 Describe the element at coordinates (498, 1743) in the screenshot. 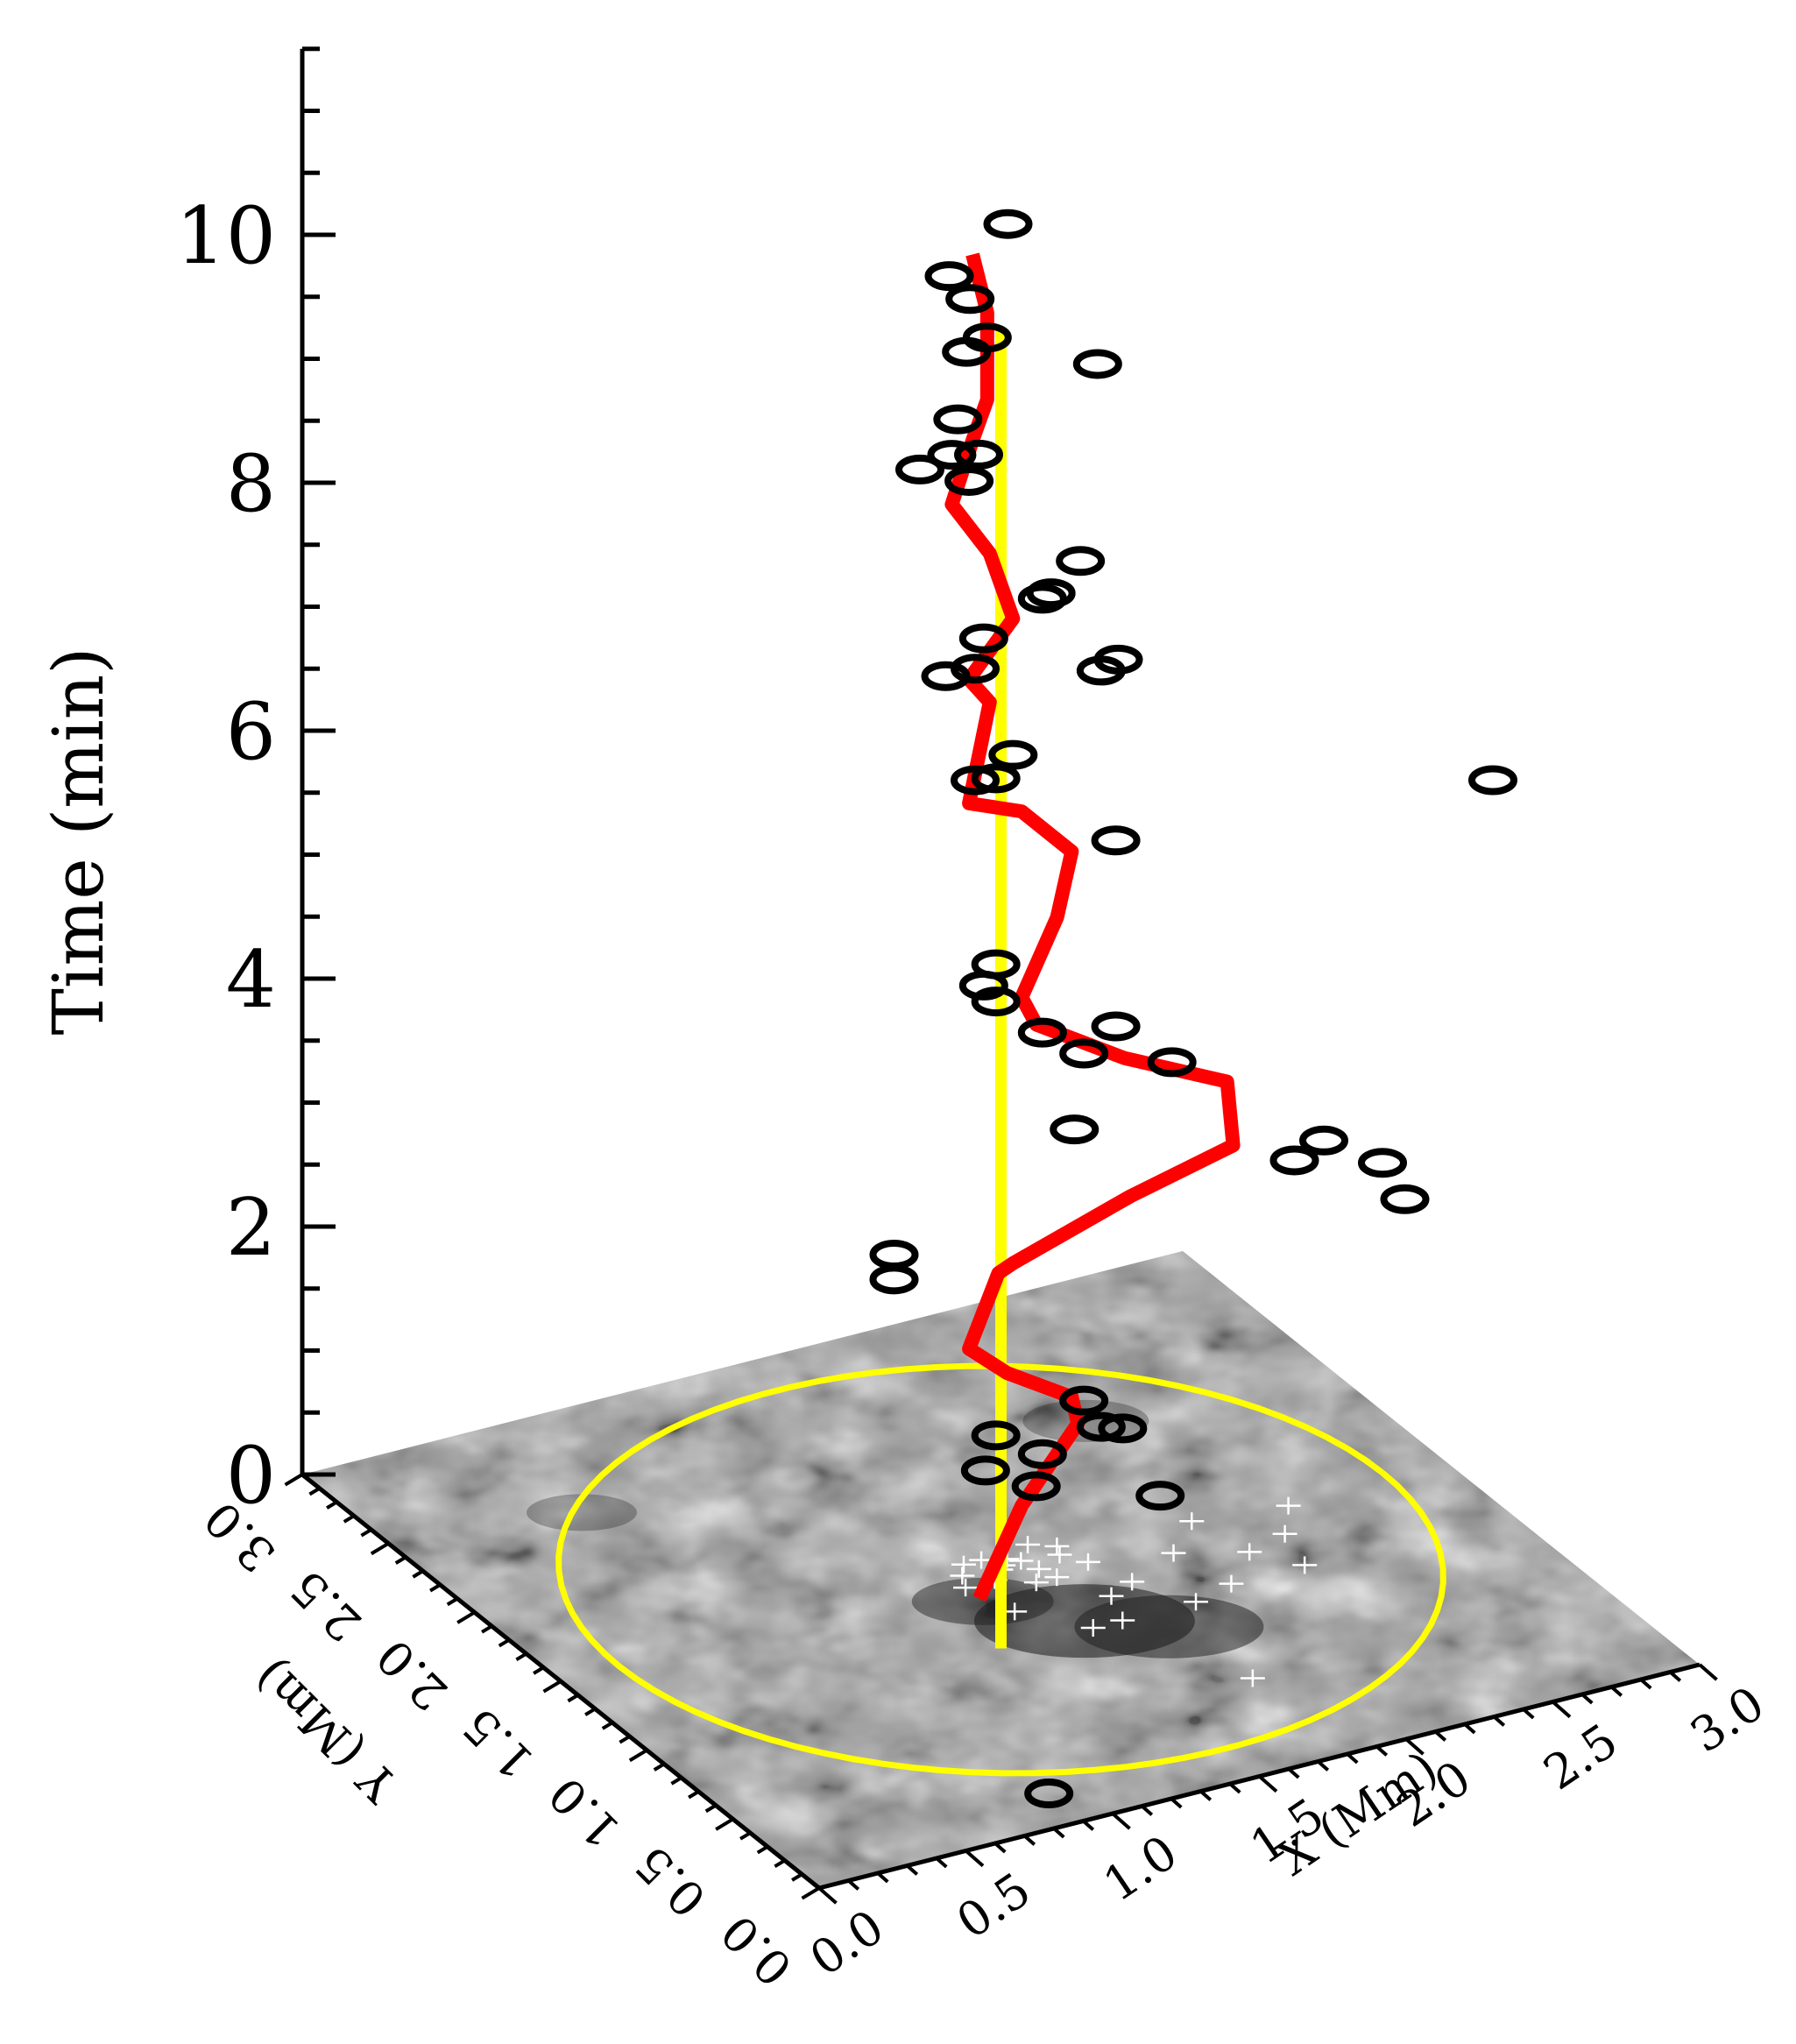

I see `y-tick-label: 1.5` at that location.